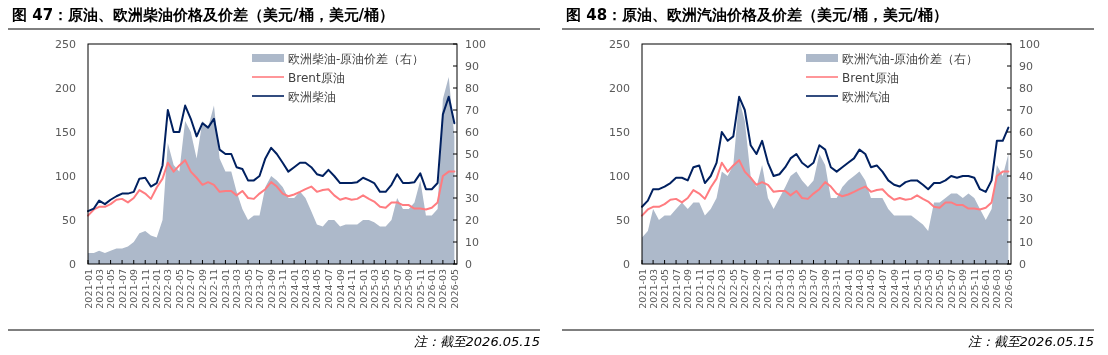 The width and height of the screenshot is (1108, 355). I want to click on x-tick-label: 2022-07, so click(745, 289).